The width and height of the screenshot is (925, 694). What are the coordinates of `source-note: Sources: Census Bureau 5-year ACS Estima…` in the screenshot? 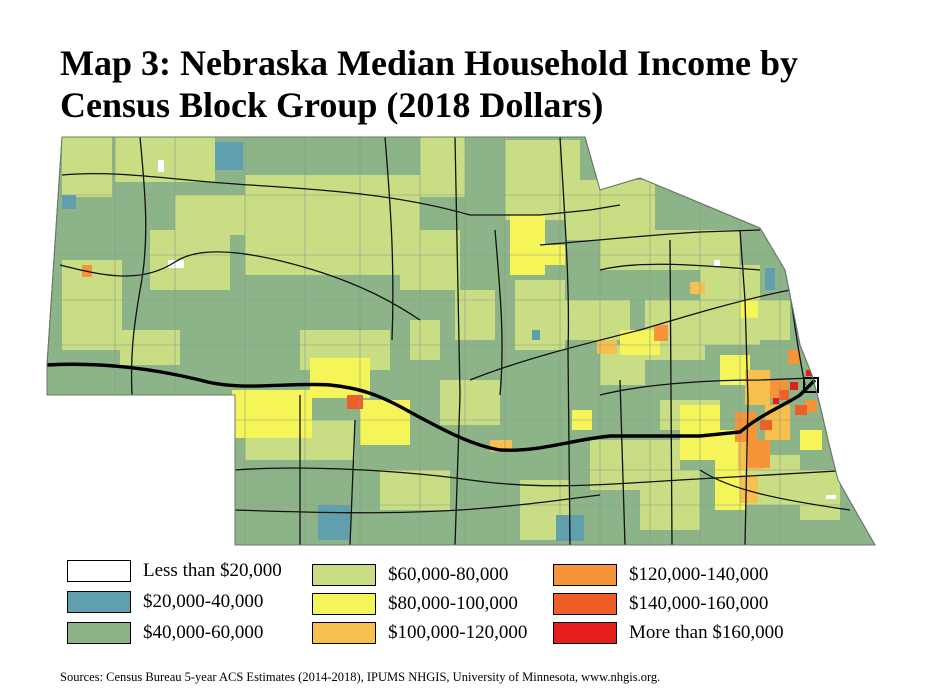 It's located at (360, 677).